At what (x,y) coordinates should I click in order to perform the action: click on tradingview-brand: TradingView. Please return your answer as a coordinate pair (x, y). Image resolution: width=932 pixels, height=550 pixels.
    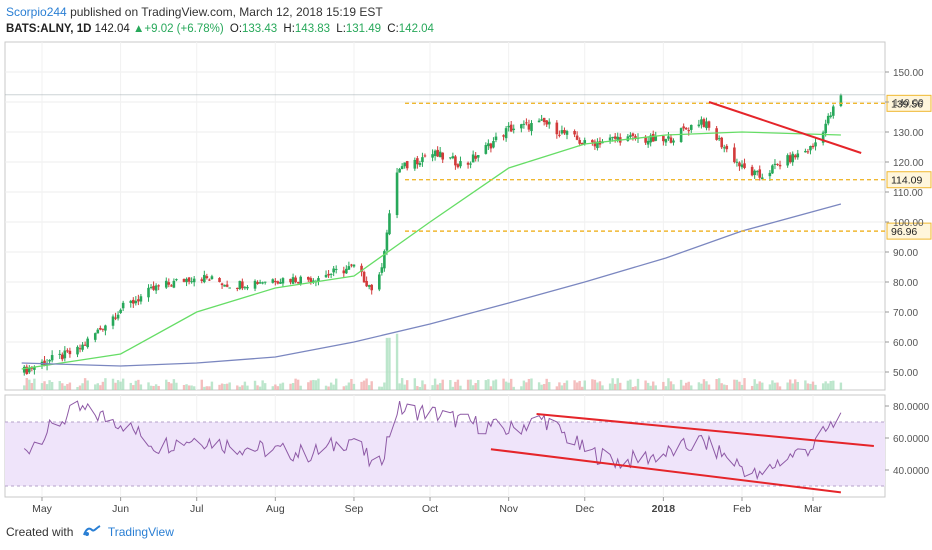
    Looking at the image, I should click on (140, 532).